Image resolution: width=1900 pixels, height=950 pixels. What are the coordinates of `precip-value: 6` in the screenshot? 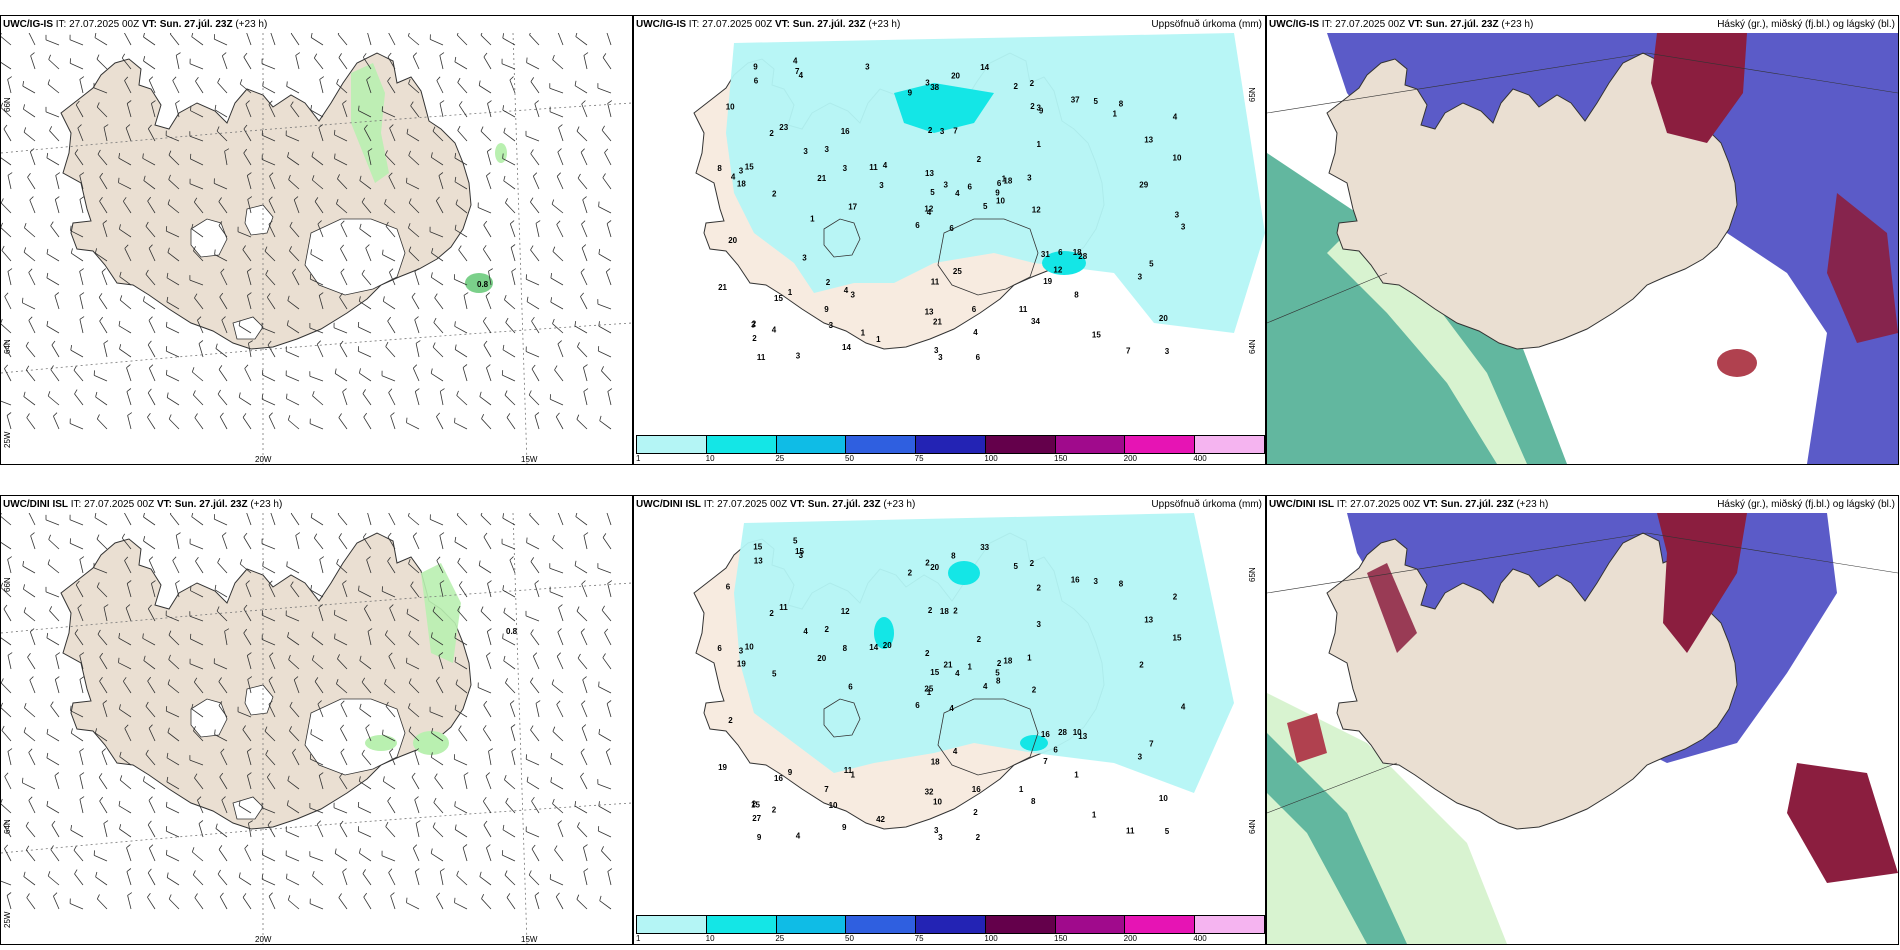 It's located at (1060, 252).